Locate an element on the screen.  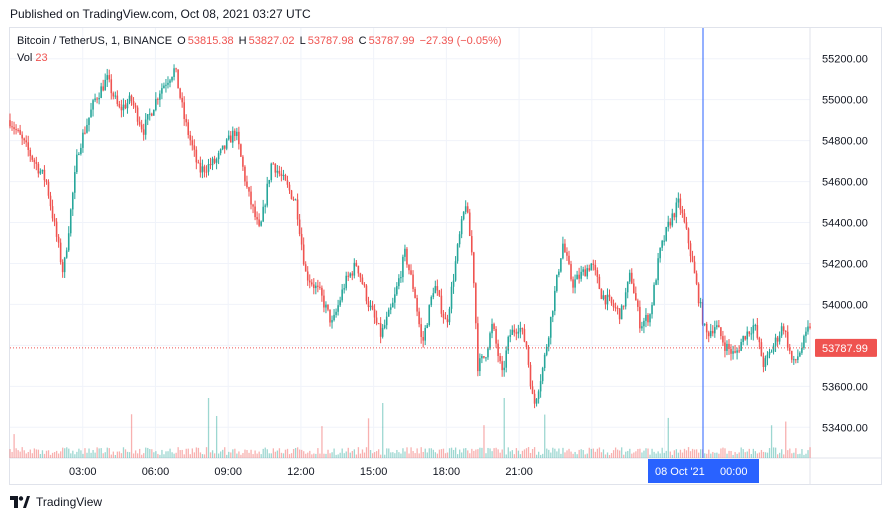
y-tick-label: 54600.00 is located at coordinates (845, 183).